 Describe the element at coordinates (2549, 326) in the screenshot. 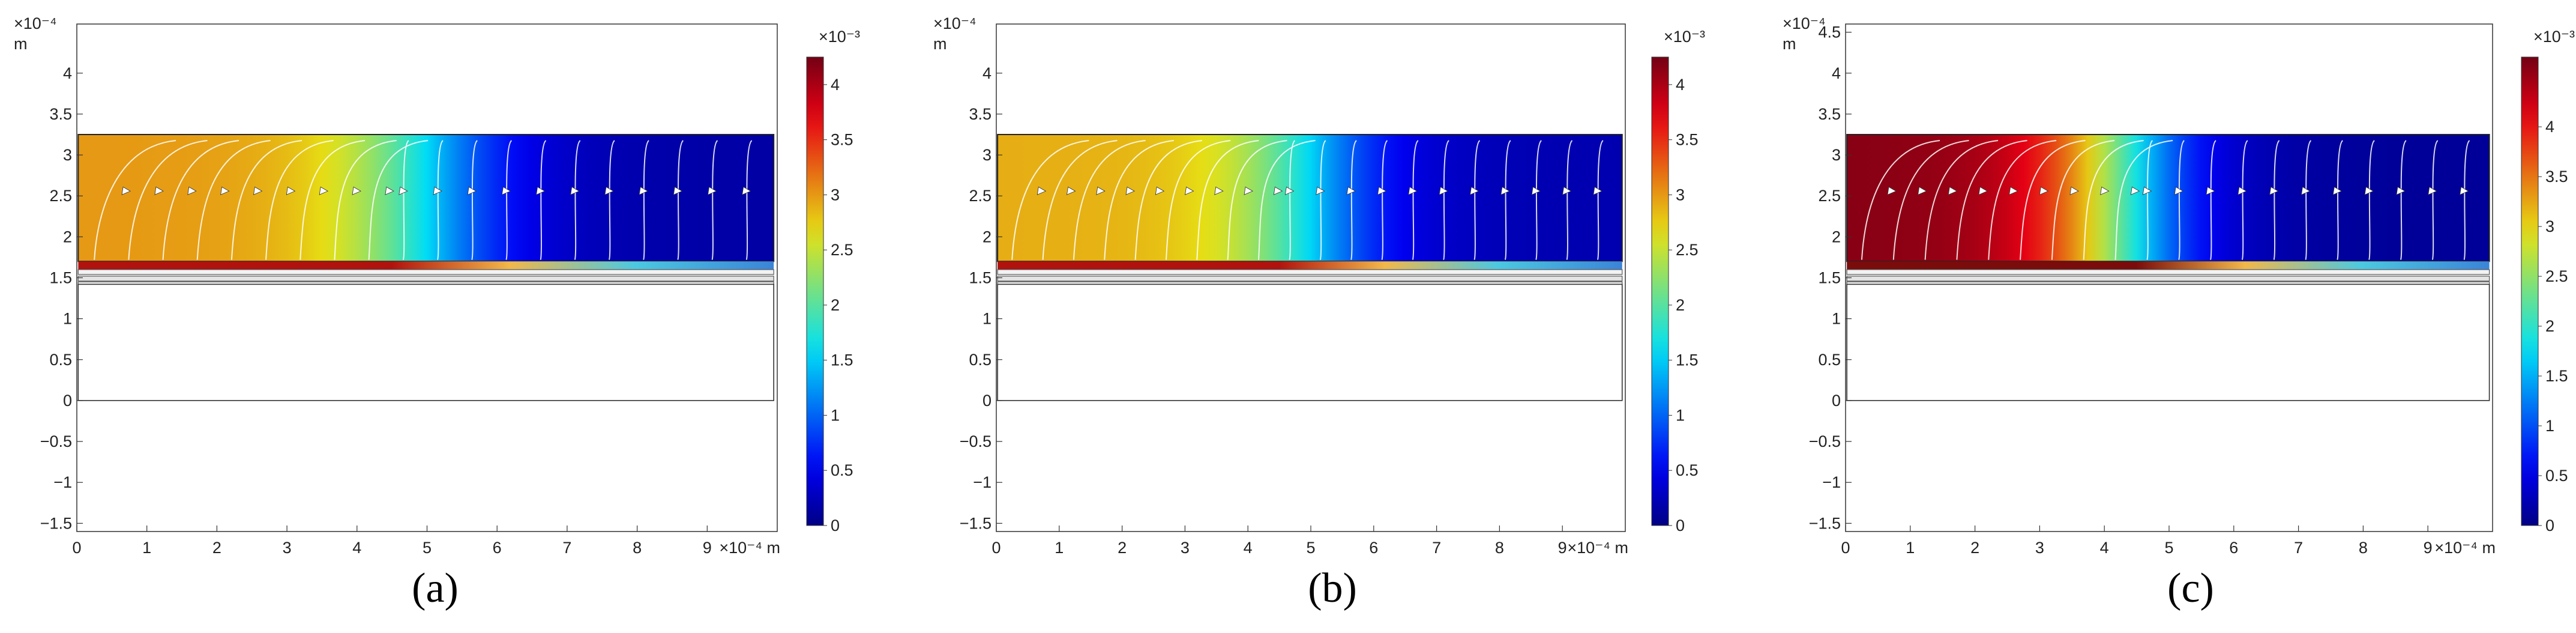

I see `colorbar-tick-label: 2` at that location.